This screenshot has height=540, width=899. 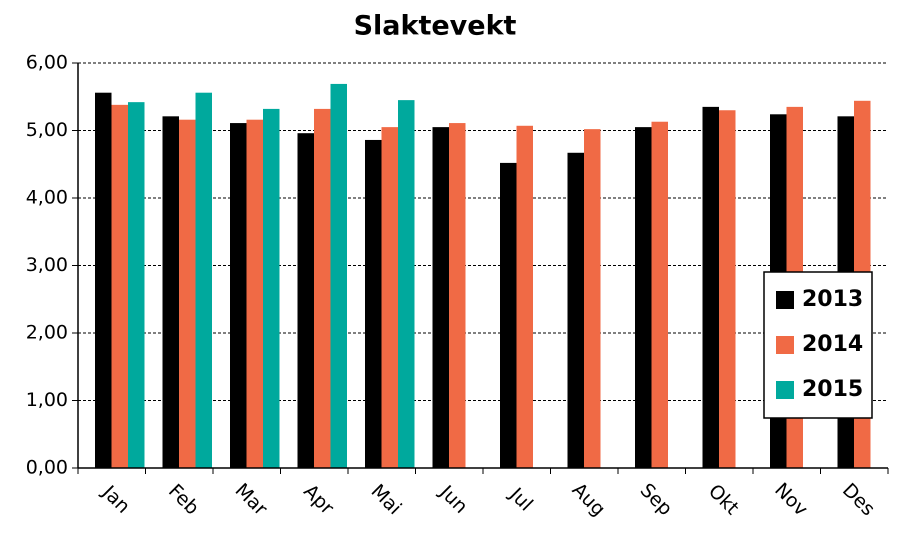 What do you see at coordinates (521, 499) in the screenshot?
I see `x-tick-label: Jul` at bounding box center [521, 499].